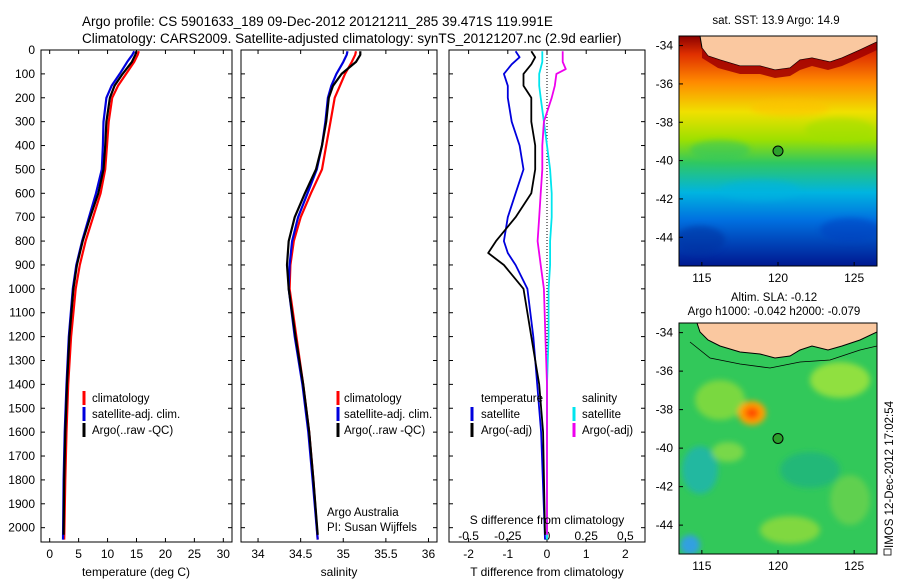  What do you see at coordinates (25, 241) in the screenshot?
I see `y-tick-label: 800` at bounding box center [25, 241].